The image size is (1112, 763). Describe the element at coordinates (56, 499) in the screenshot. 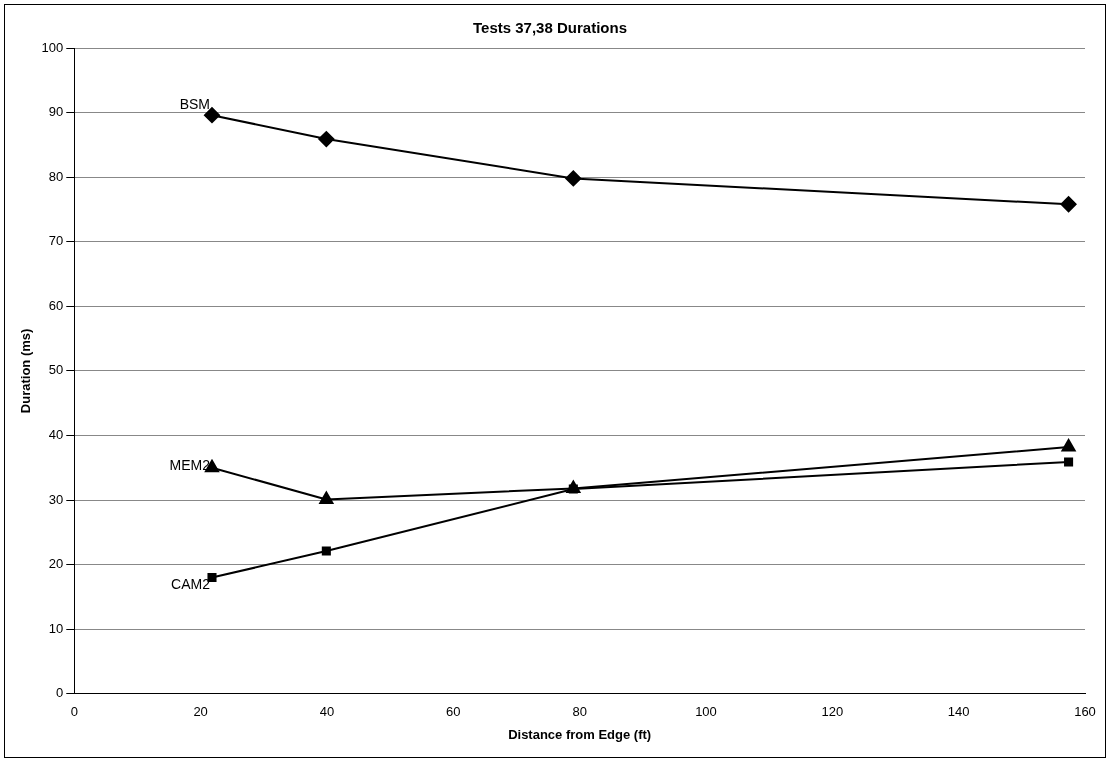

I see `y-tick-label: 30` at that location.